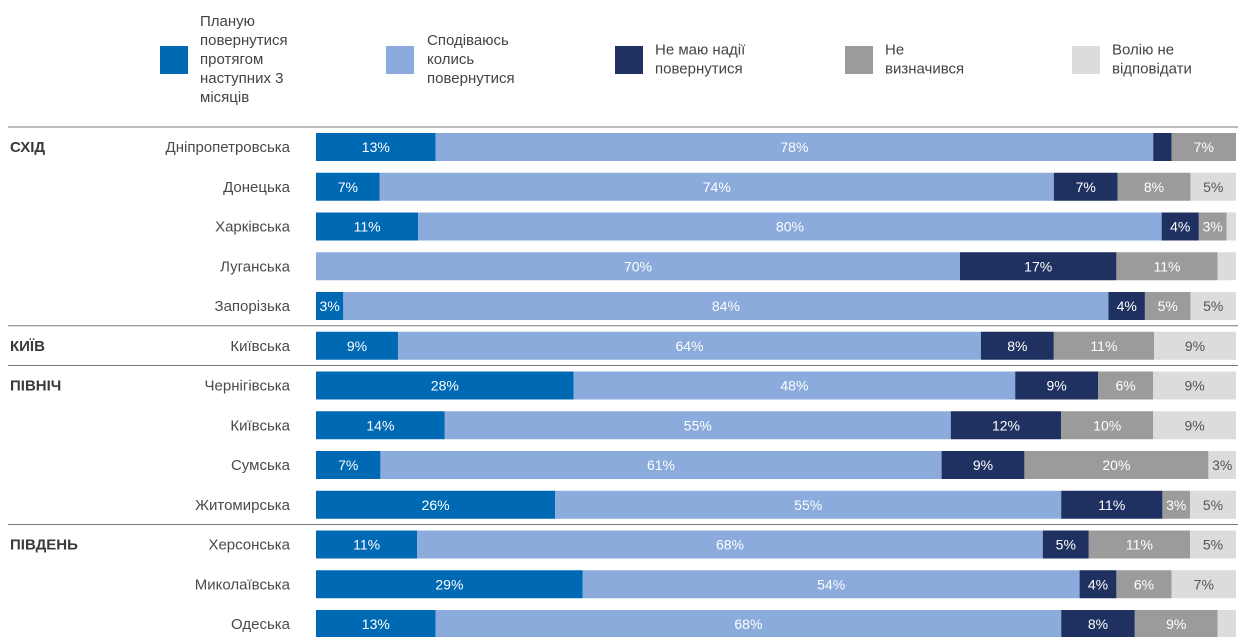 The image size is (1238, 637). Describe the element at coordinates (249, 545) in the screenshot. I see `oblast-label: Херсонська` at that location.